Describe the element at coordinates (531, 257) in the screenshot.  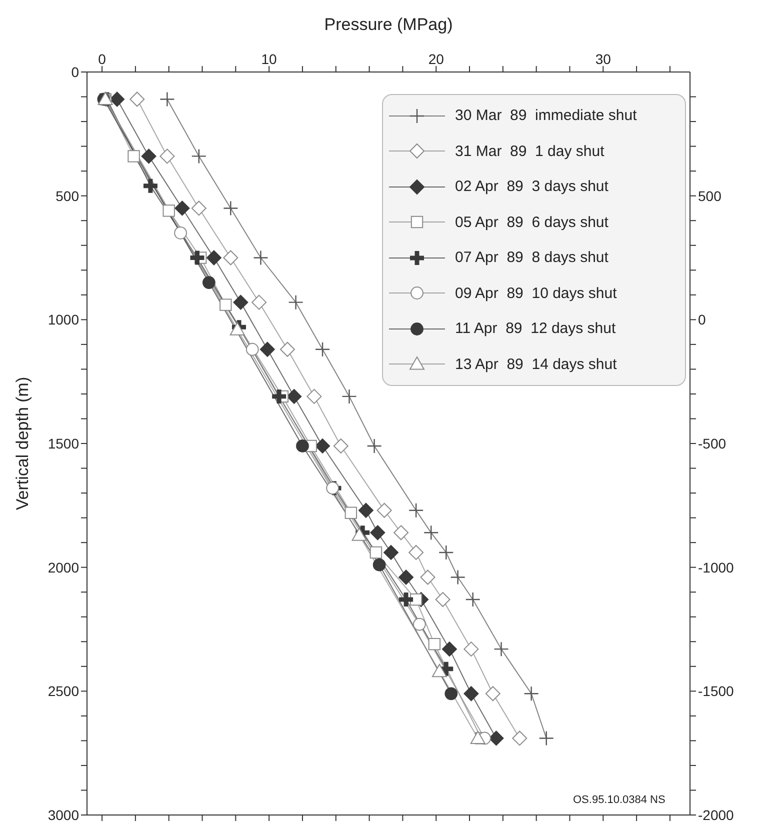
I see `legend-label: 07 Apr 89 8 days shut` at that location.